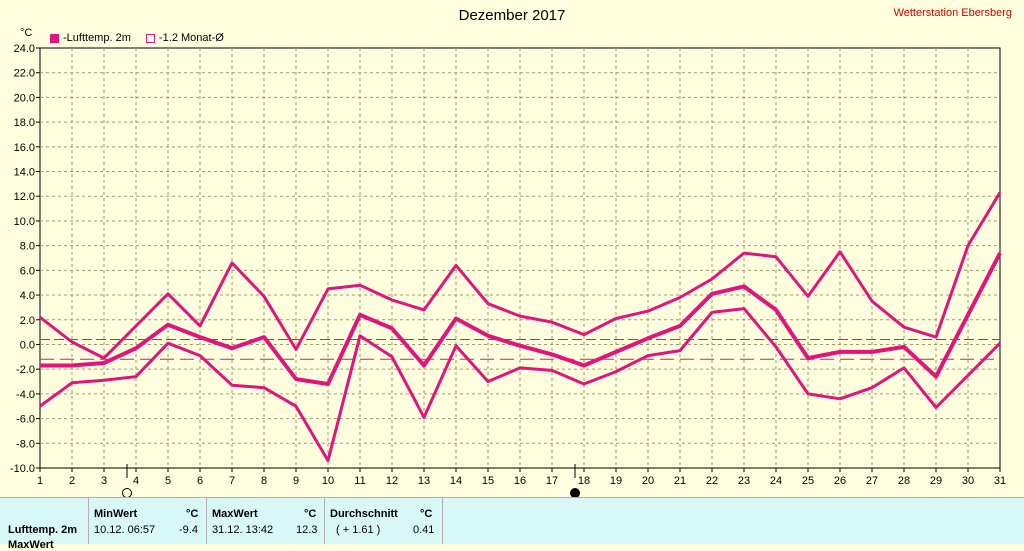 The height and width of the screenshot is (551, 1024). I want to click on x-tick-label: 8, so click(264, 481).